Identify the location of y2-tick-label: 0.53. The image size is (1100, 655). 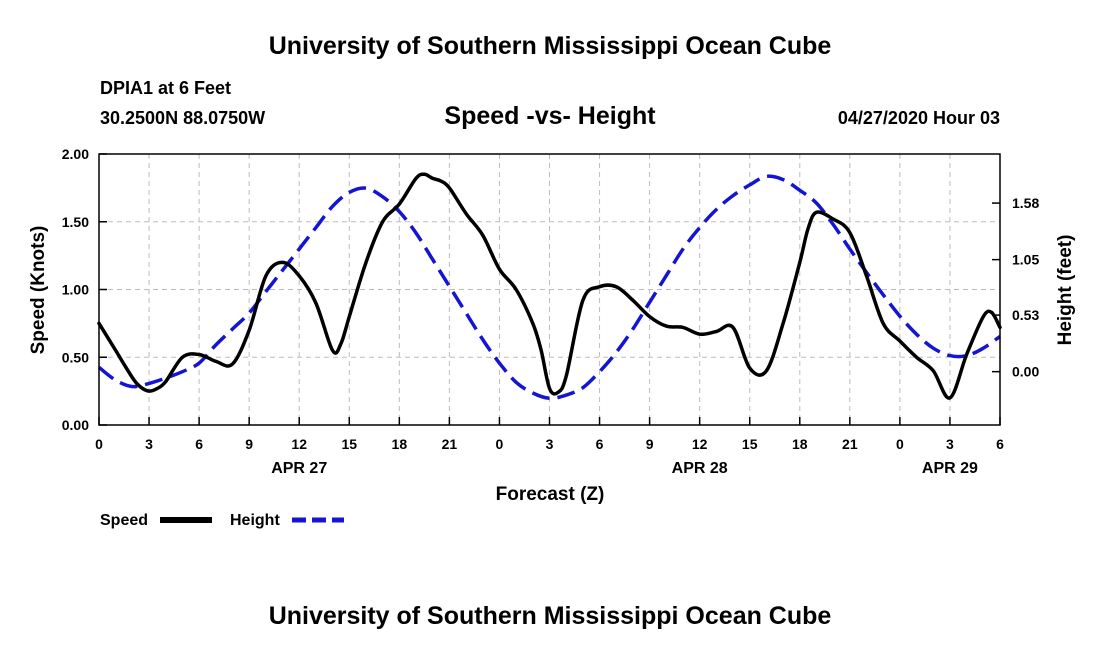
(1025, 315).